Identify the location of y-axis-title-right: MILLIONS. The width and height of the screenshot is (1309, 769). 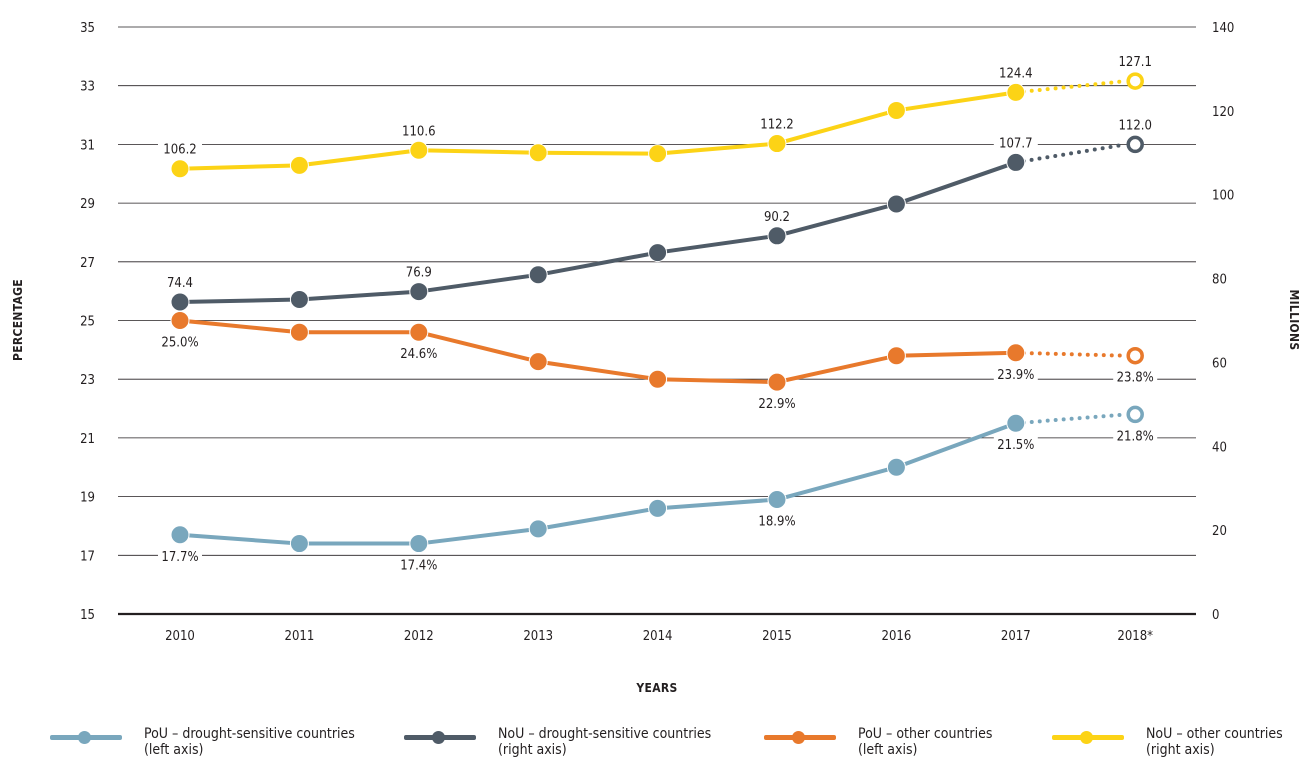
(1294, 320).